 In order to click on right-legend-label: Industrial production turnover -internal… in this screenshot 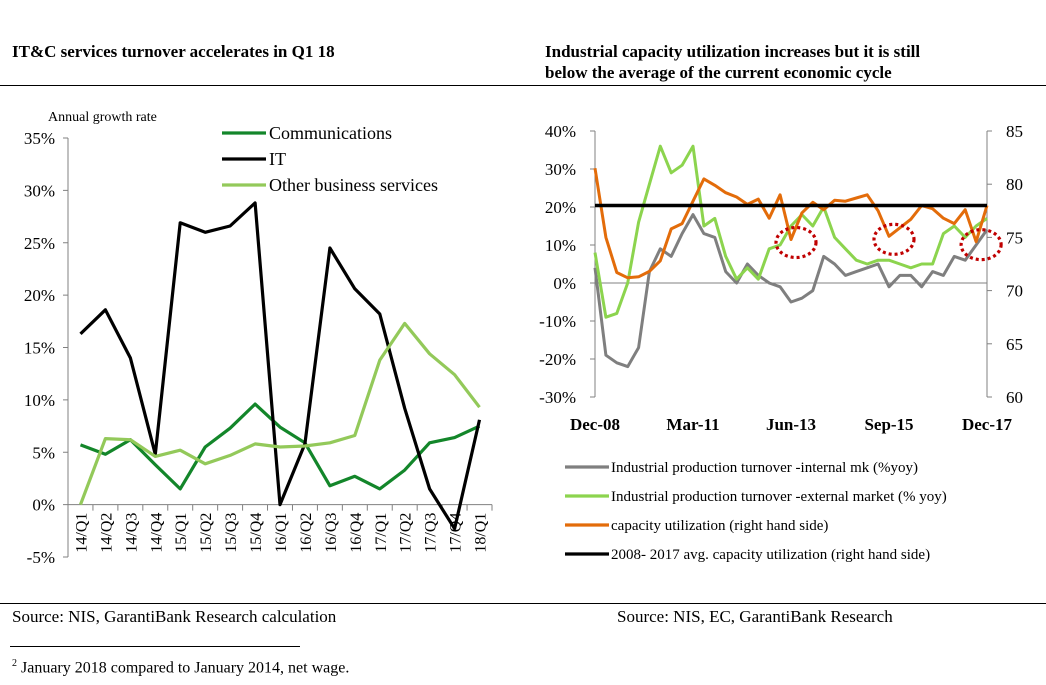, I will do `click(764, 468)`.